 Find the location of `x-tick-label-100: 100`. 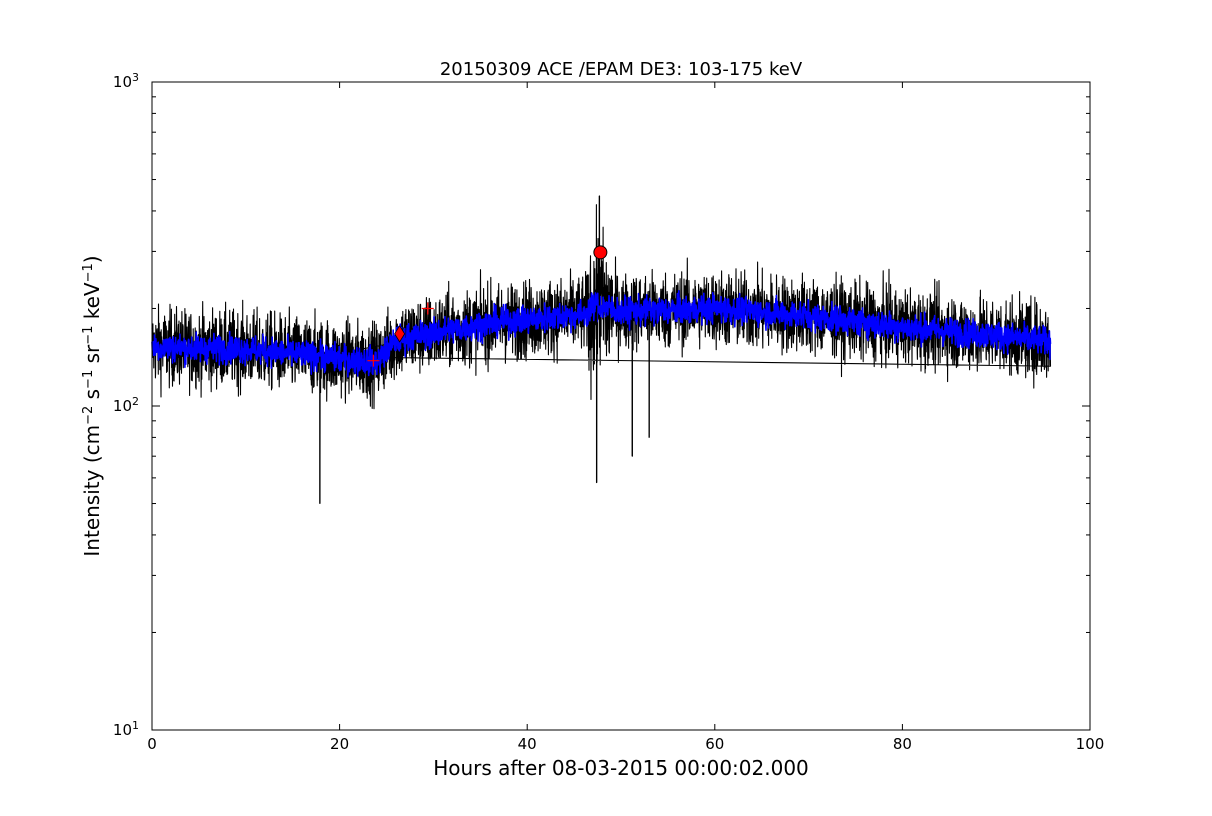

x-tick-label-100: 100 is located at coordinates (1090, 744).